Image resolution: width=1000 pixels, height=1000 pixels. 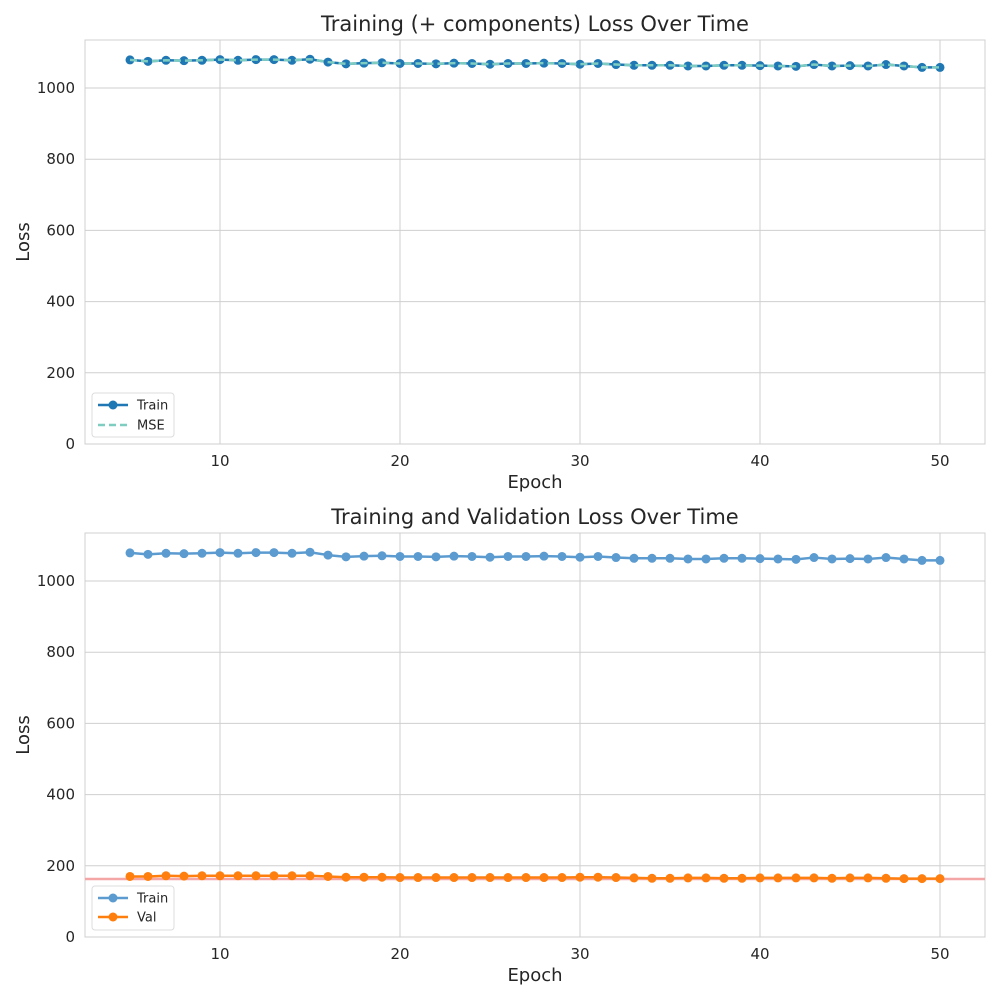 I want to click on legend: Train Val, so click(x=133, y=908).